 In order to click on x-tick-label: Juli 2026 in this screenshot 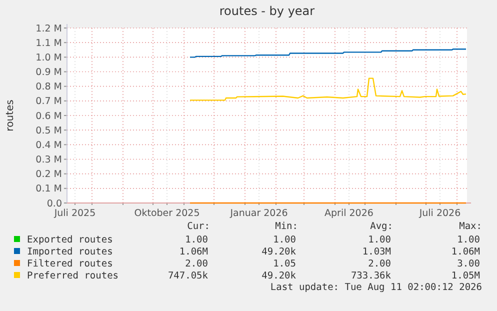, I will do `click(439, 213)`.